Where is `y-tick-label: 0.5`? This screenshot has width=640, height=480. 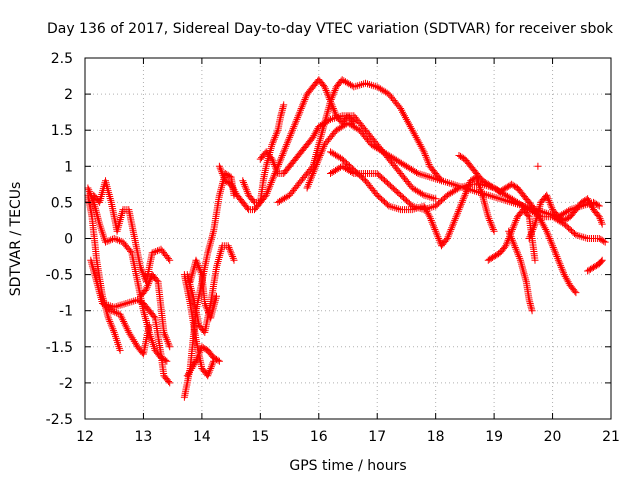 y-tick-label: 0.5 is located at coordinates (62, 203).